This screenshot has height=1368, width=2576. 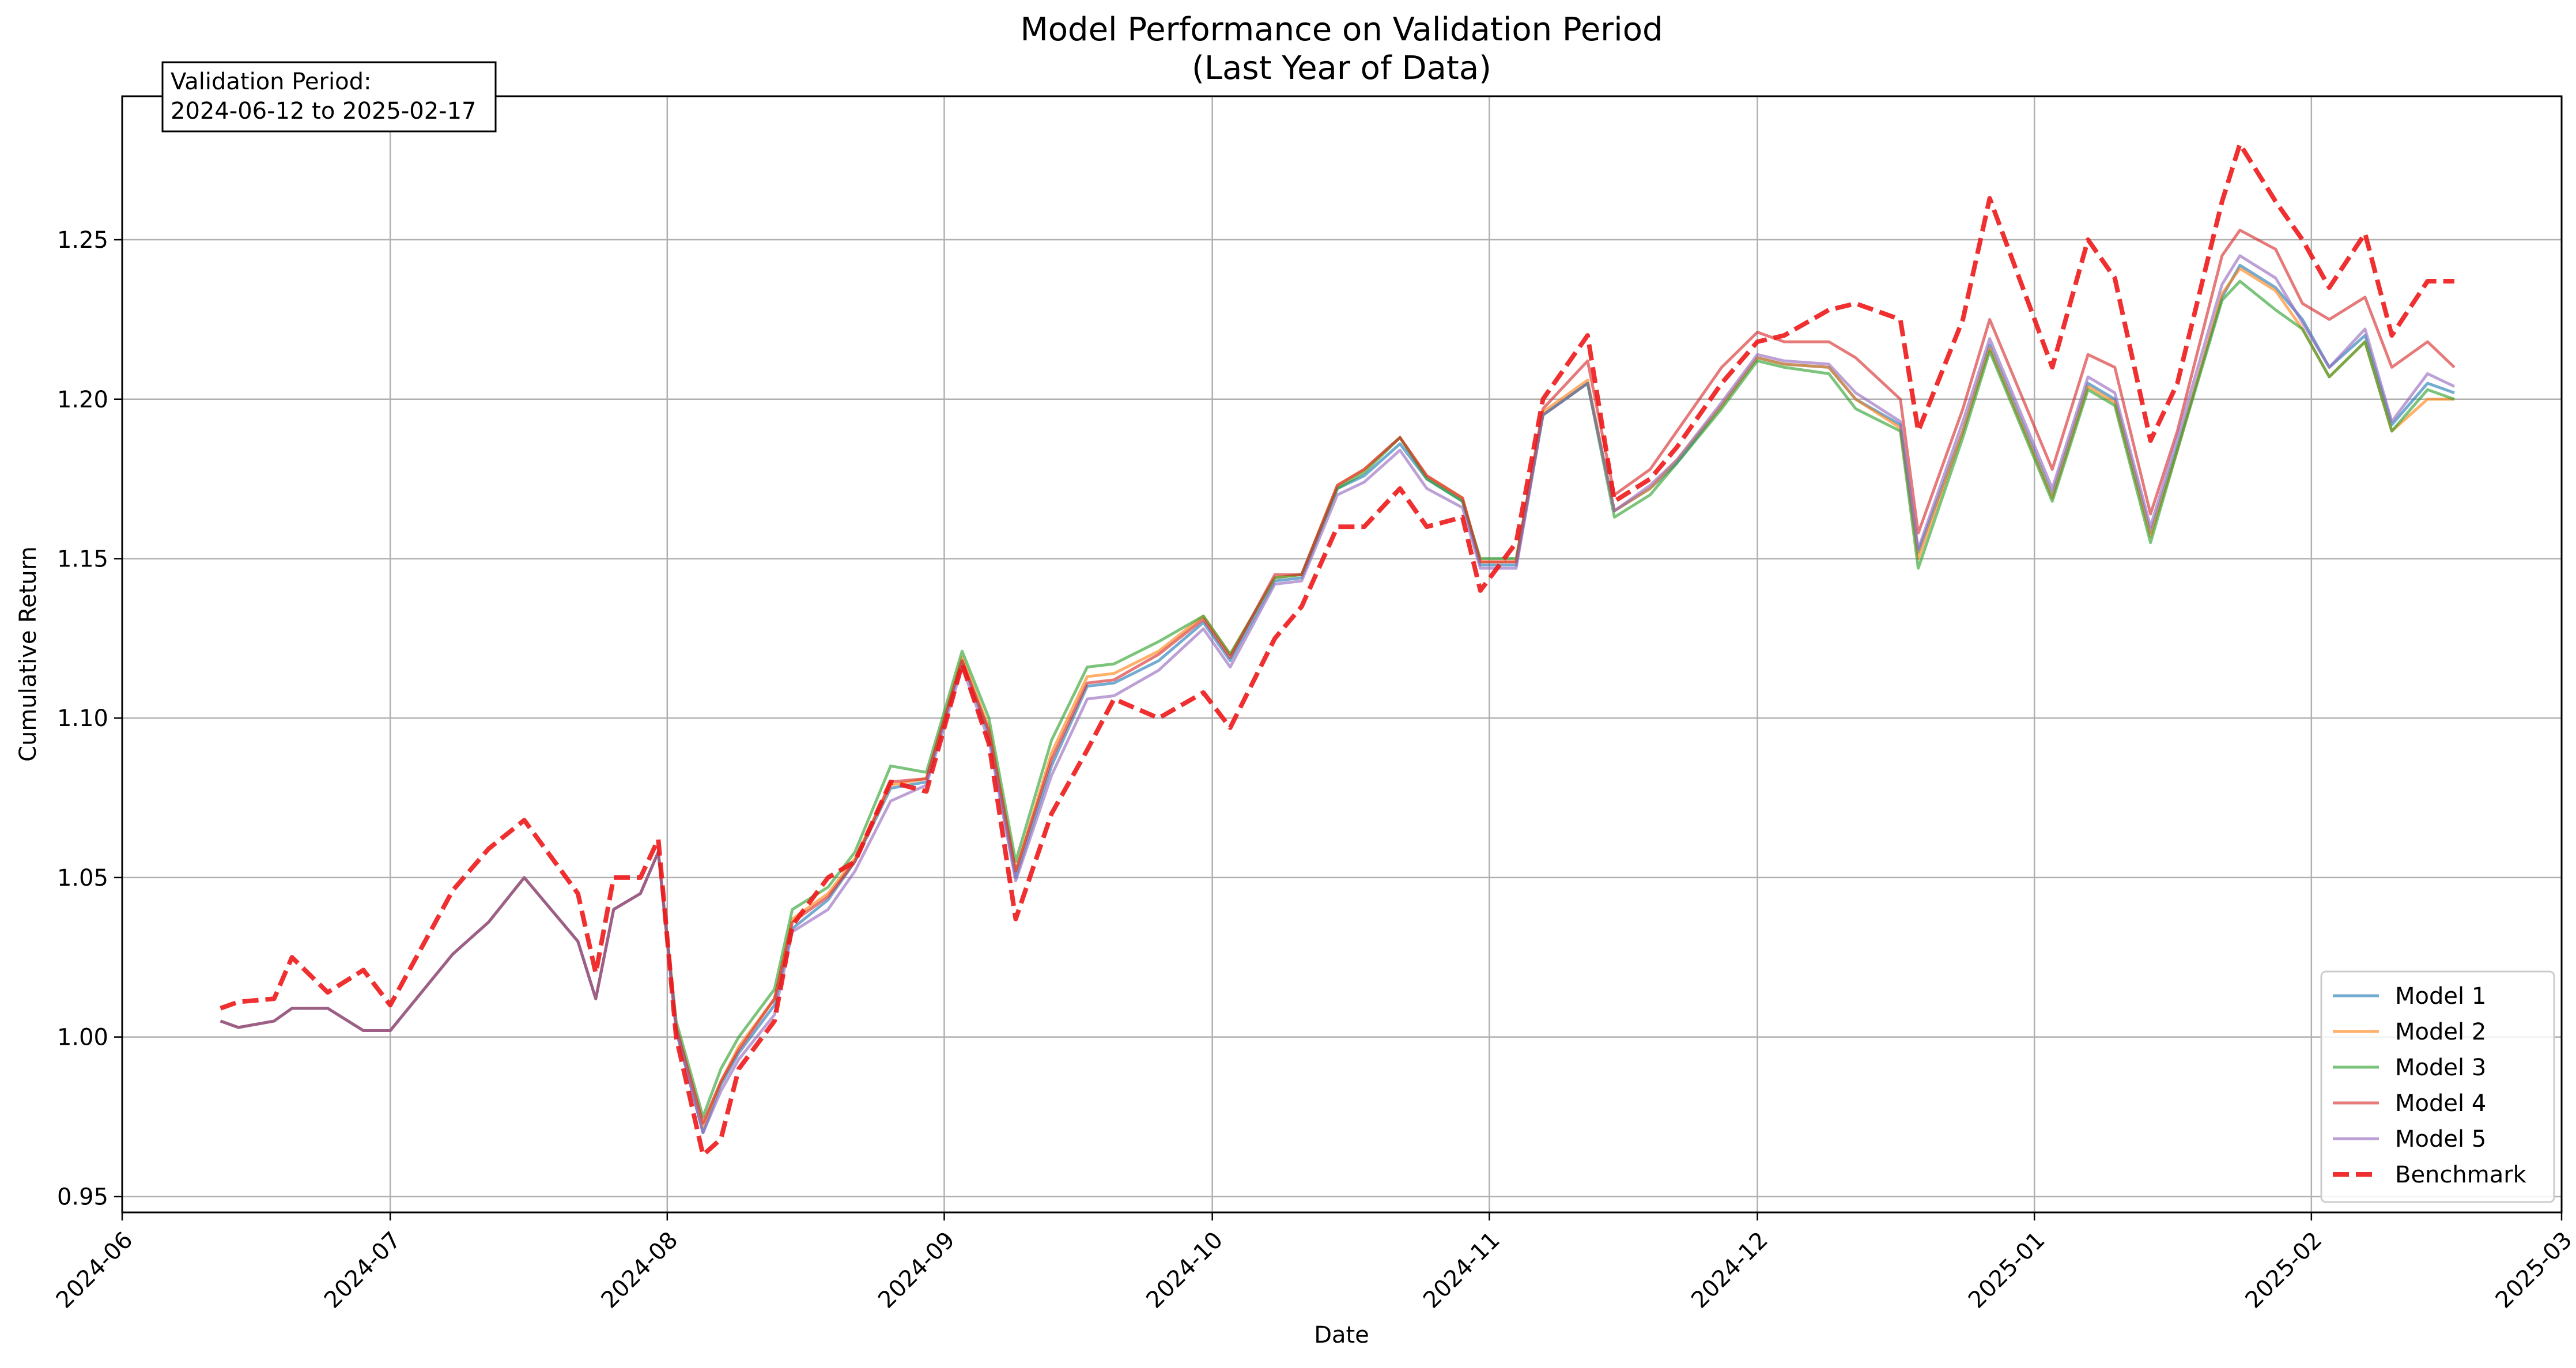 I want to click on legend-label: Model 1, so click(x=2440, y=996).